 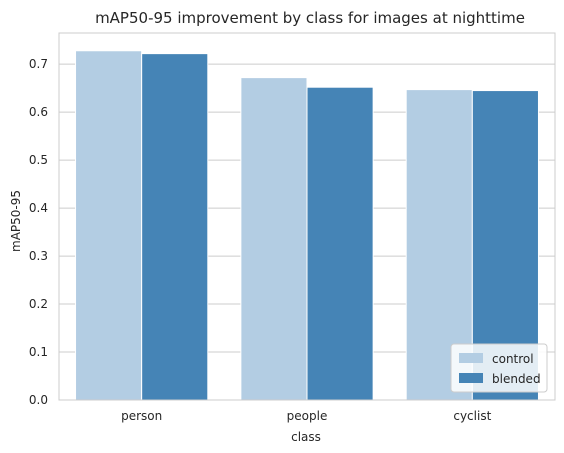 I want to click on y-tick-label: 0.4, so click(x=38, y=208).